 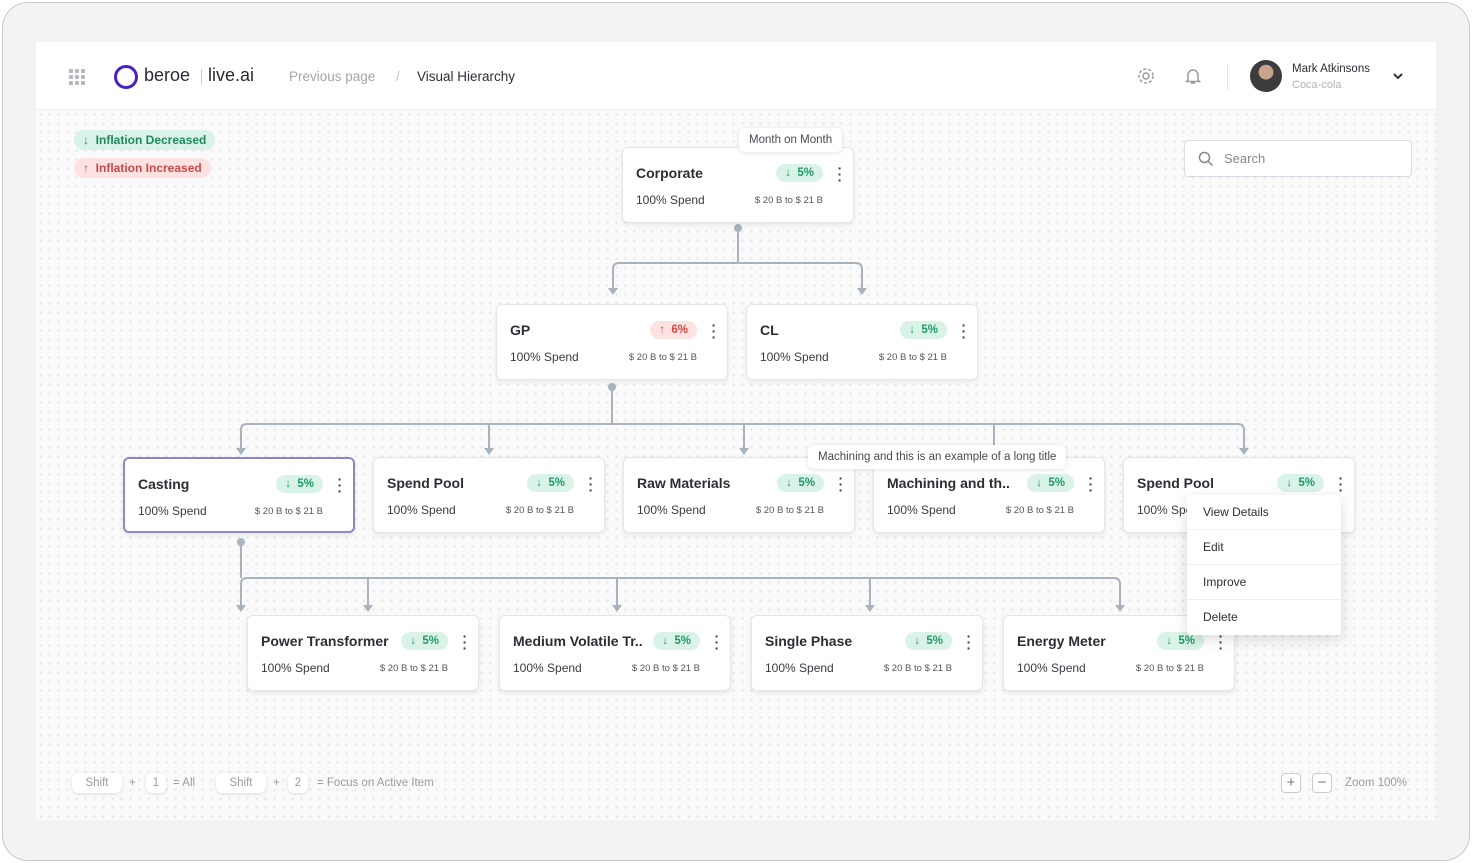 I want to click on node-title: Power Transformer, so click(x=325, y=641).